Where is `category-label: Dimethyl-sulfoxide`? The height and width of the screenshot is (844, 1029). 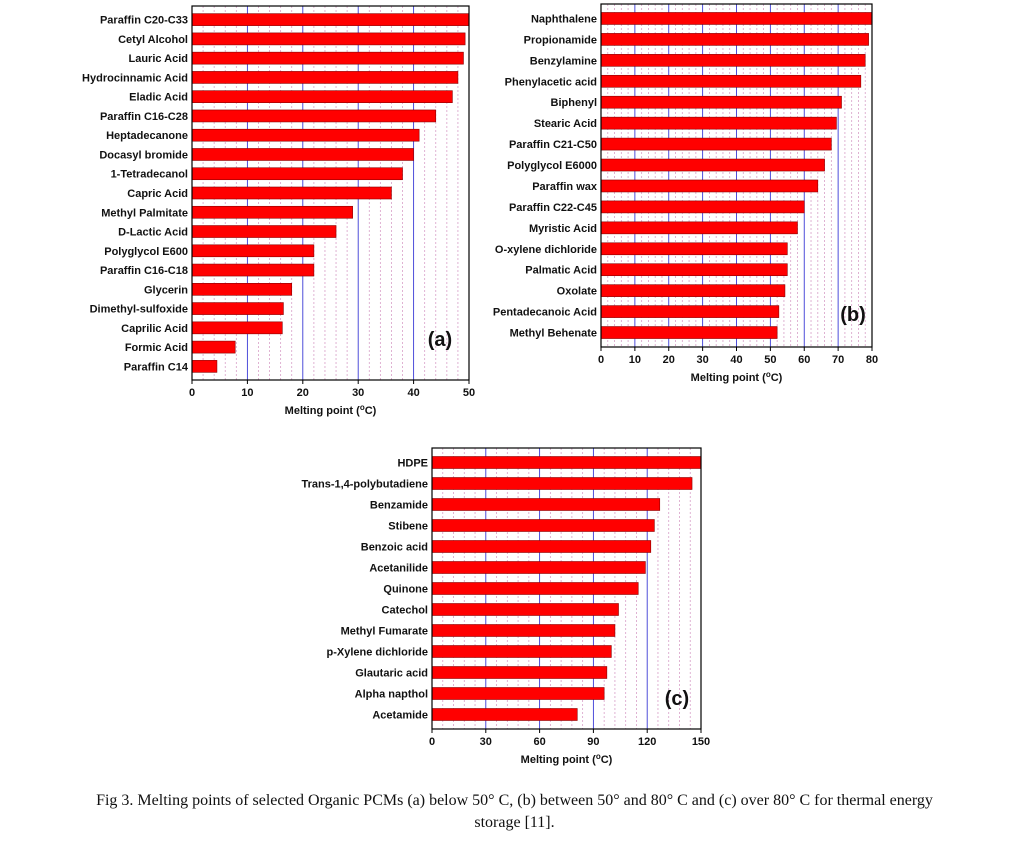 category-label: Dimethyl-sulfoxide is located at coordinates (139, 310).